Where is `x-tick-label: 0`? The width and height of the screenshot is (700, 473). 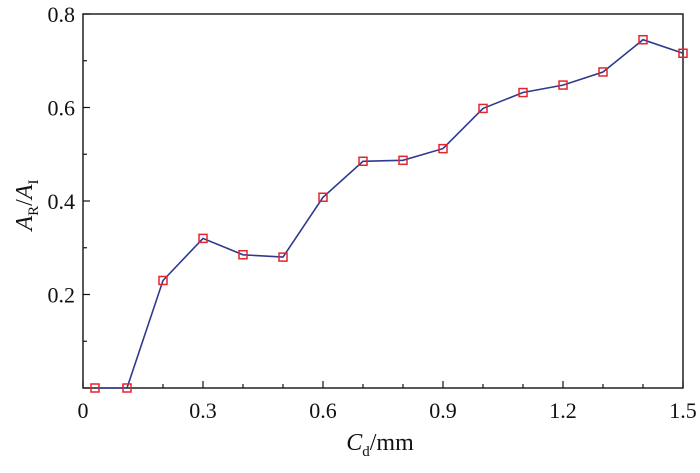 x-tick-label: 0 is located at coordinates (83, 410).